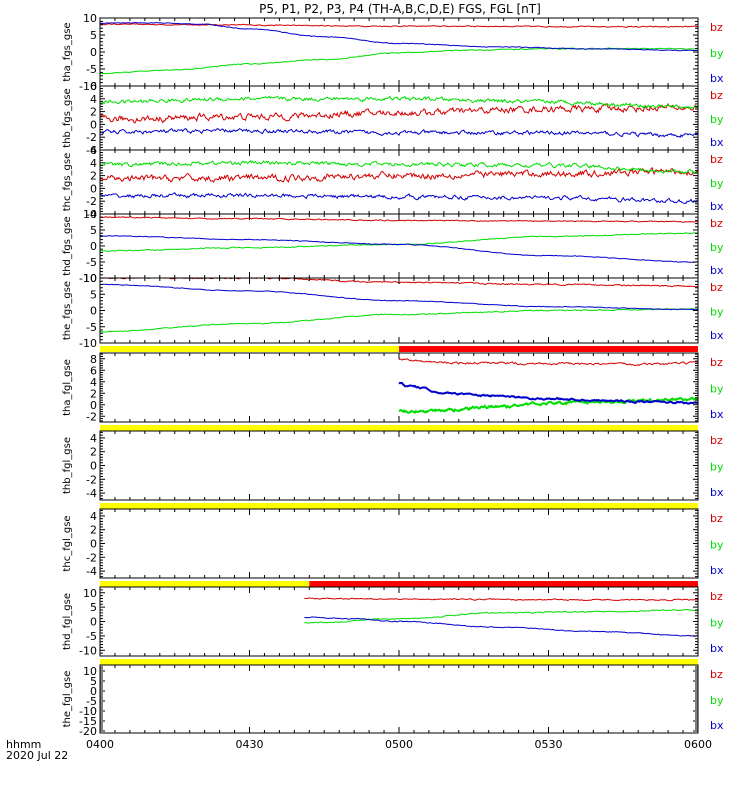  What do you see at coordinates (67, 699) in the screenshot?
I see `y-axis-label: the_fgl_gse` at bounding box center [67, 699].